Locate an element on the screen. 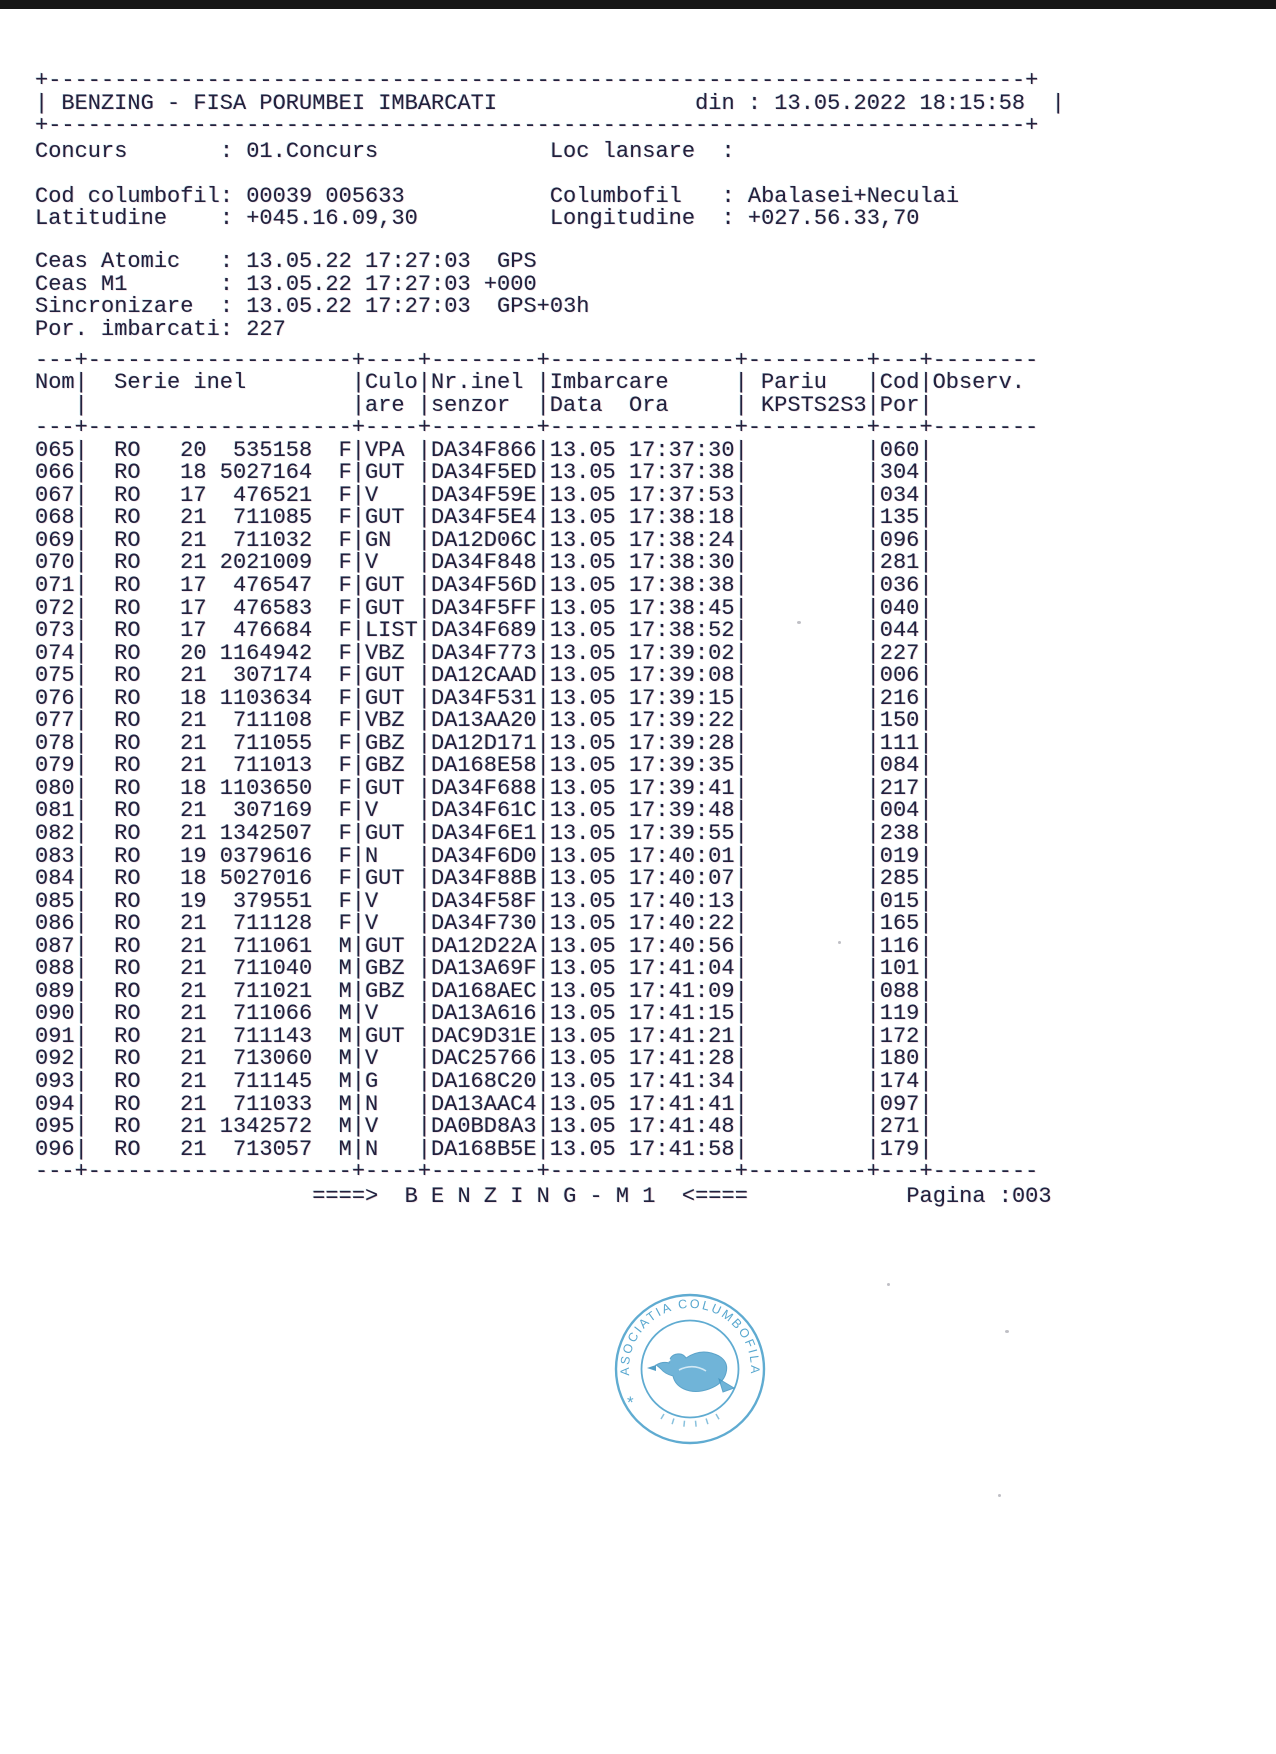 This screenshot has width=1276, height=1754. cell-sensor: DA12D06C is located at coordinates (483, 540).